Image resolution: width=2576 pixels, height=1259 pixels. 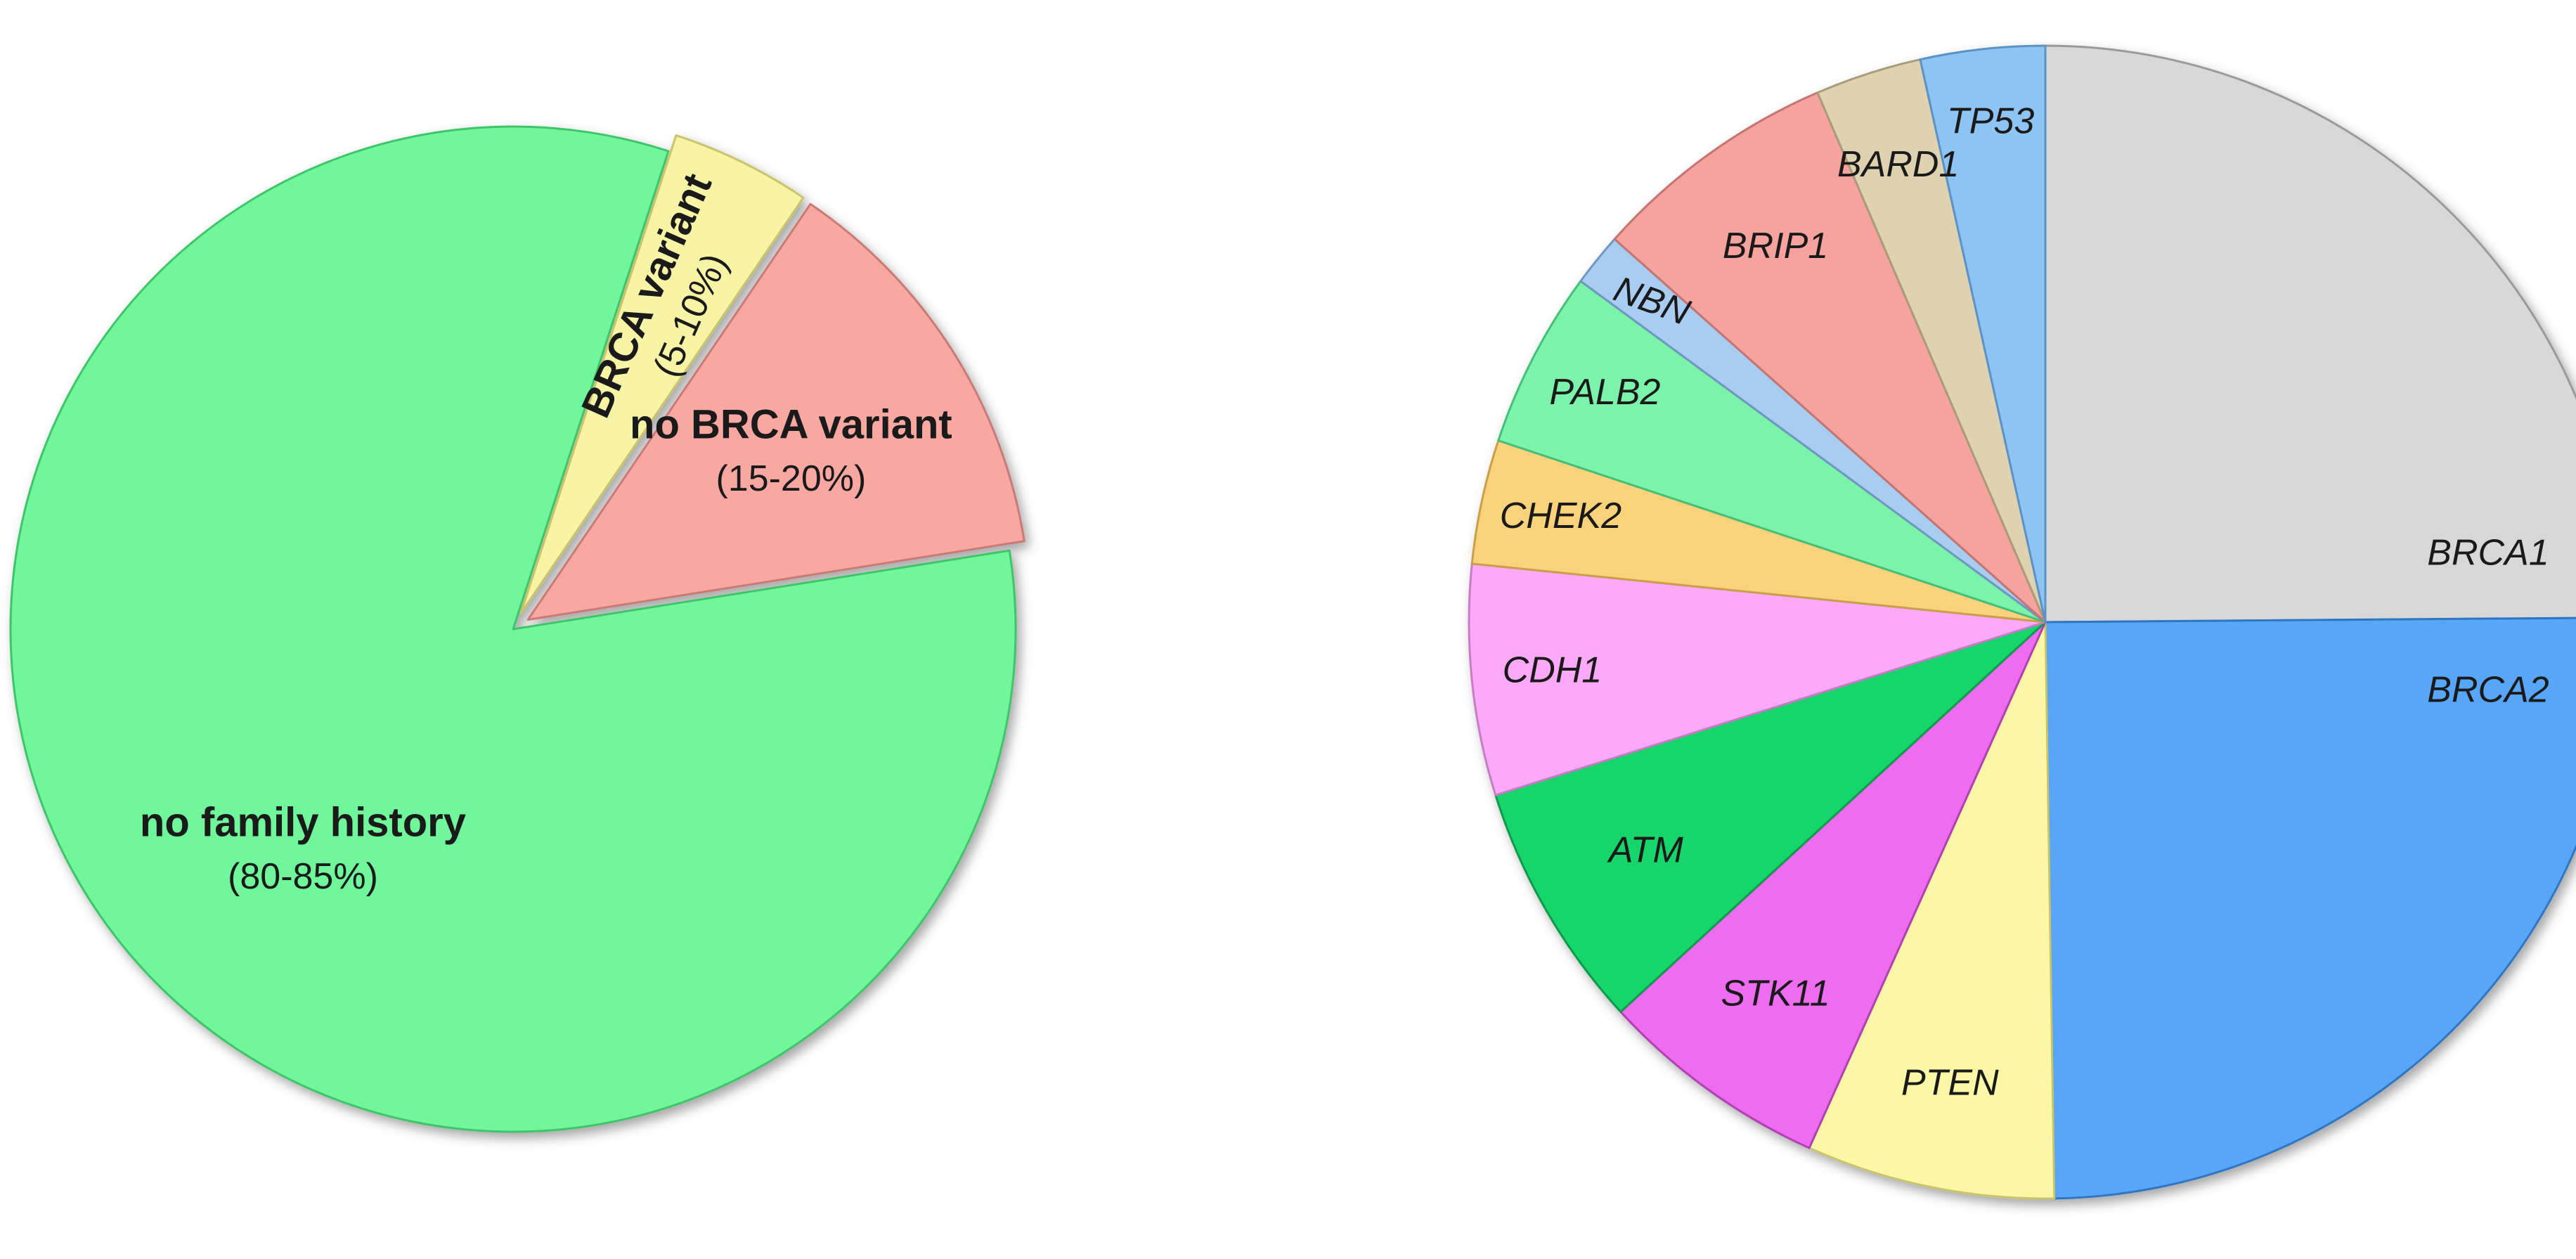 What do you see at coordinates (1772, 452) in the screenshot?
I see `slice-palb2` at bounding box center [1772, 452].